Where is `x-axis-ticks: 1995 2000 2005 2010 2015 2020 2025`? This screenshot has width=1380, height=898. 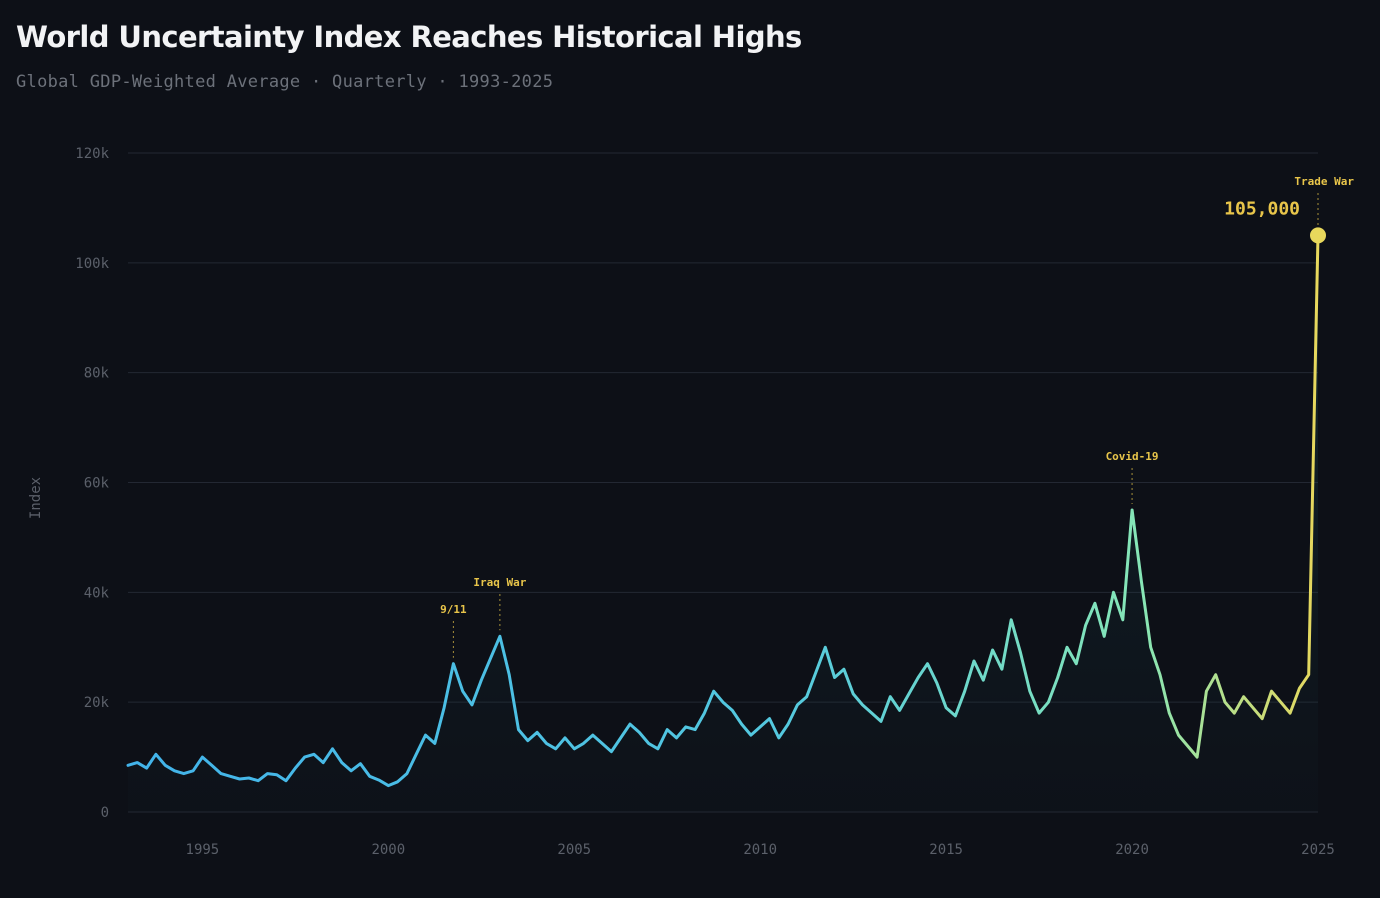 x-axis-ticks: 1995 2000 2005 2010 2015 2020 2025 is located at coordinates (760, 850).